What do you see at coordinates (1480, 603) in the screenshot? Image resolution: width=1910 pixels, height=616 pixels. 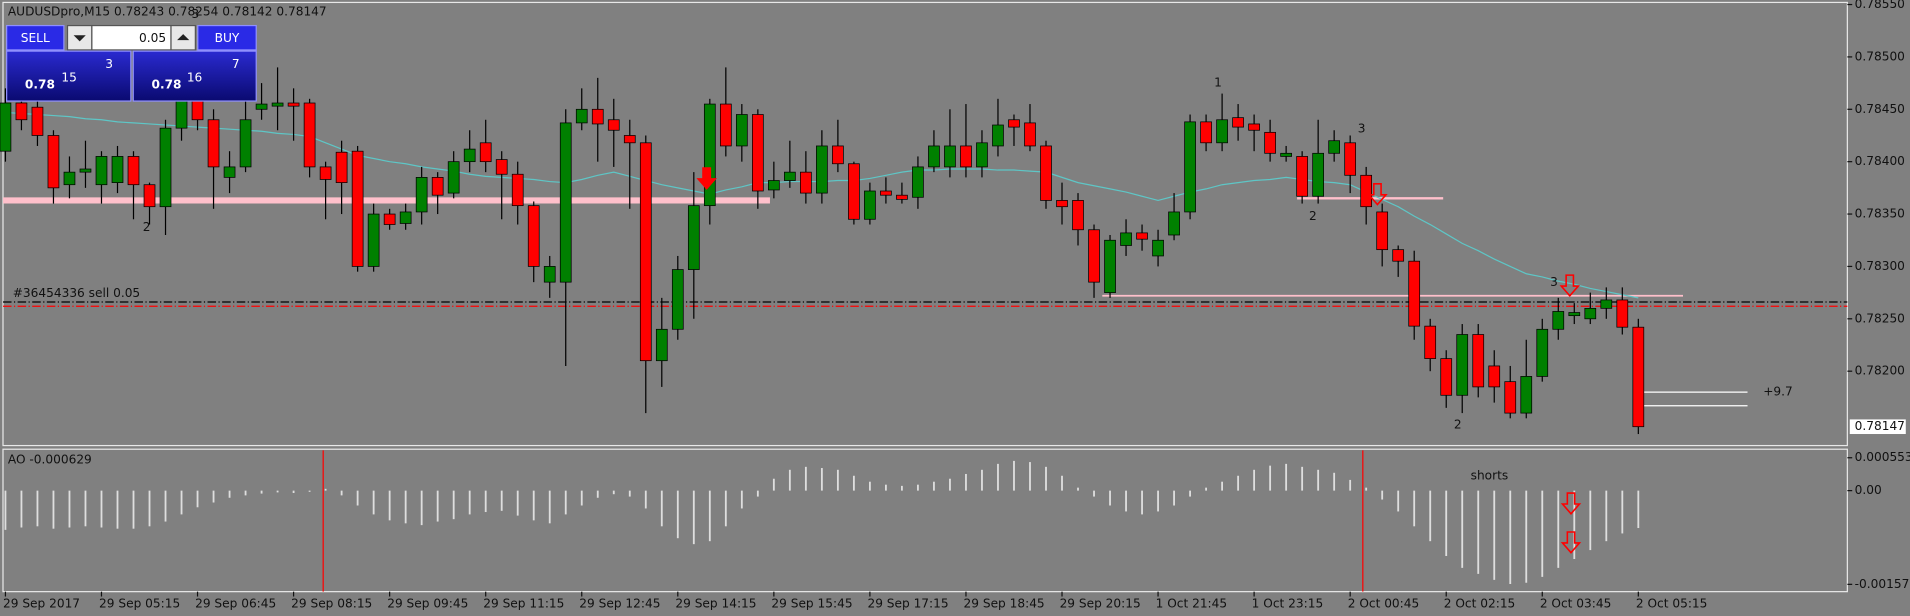 I see `x-tick-label: 2 Oct 02:15` at bounding box center [1480, 603].